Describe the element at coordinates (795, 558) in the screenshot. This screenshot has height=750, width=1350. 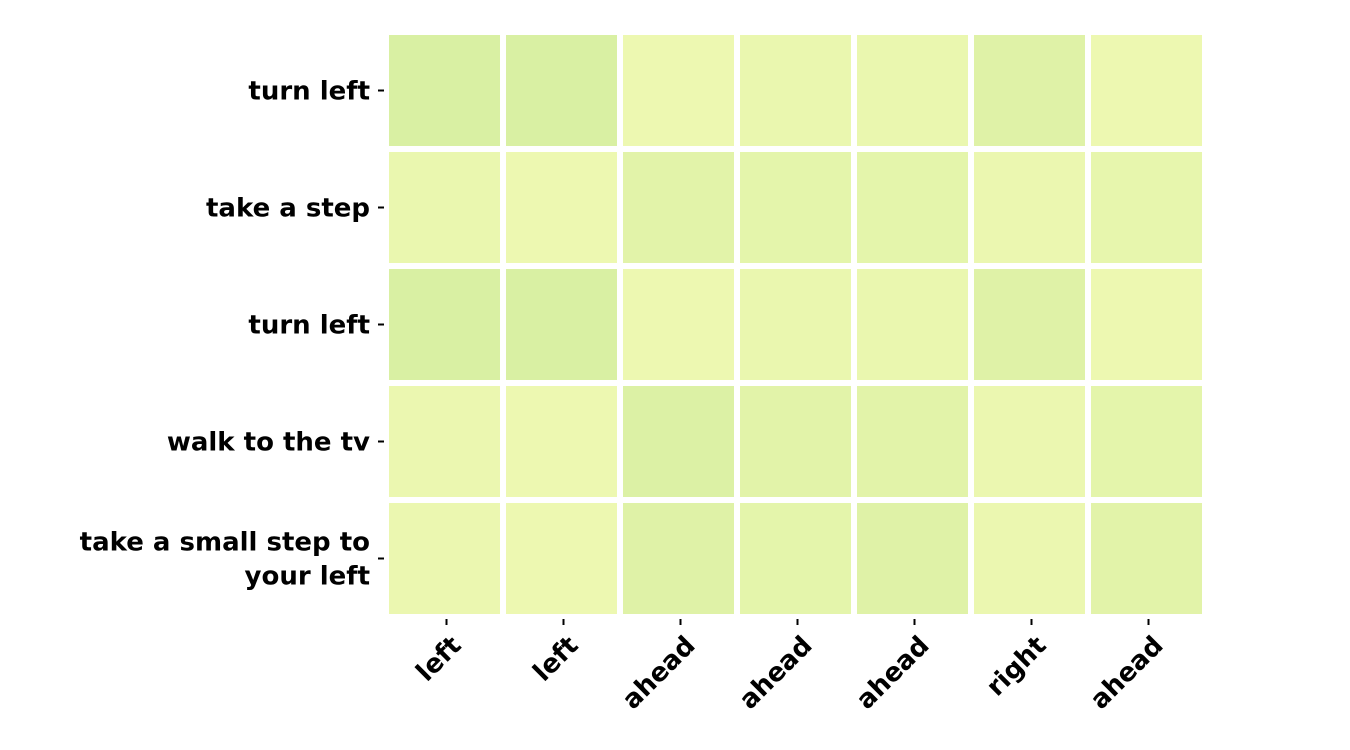
I see `heatmap-cell-r4-c3` at that location.